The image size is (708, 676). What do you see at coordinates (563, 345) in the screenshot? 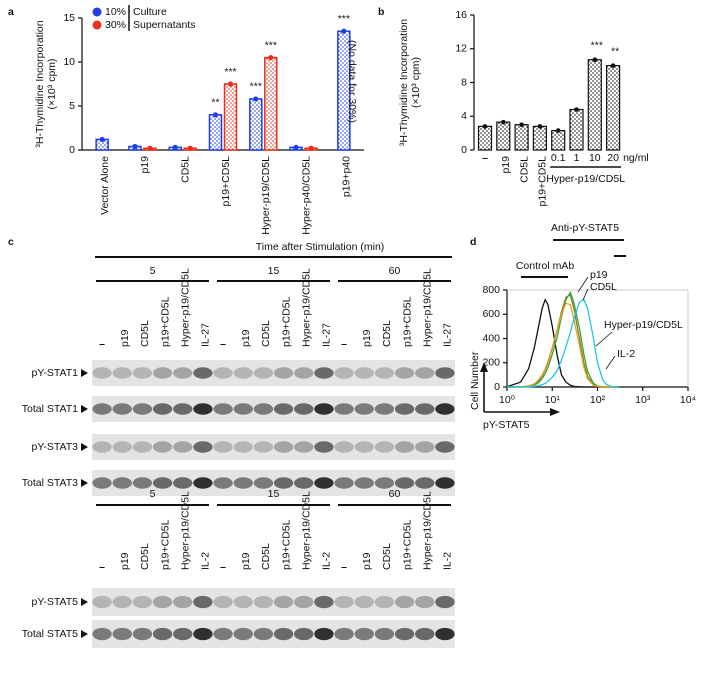
I see `histogram-curve` at bounding box center [563, 345].